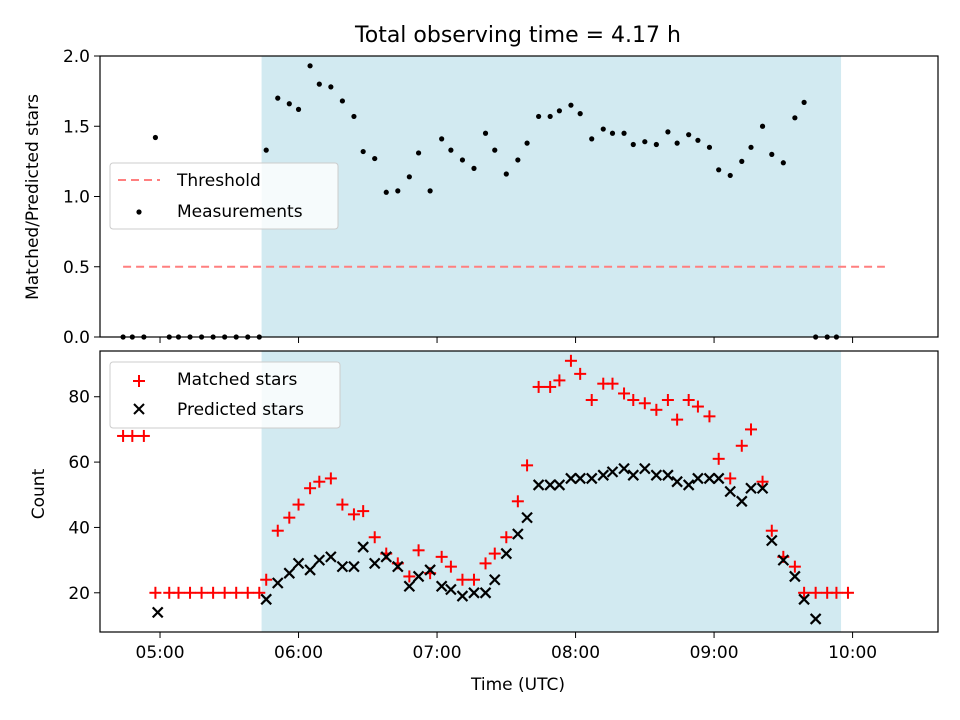 The image size is (960, 720). I want to click on x-tick-label: 05:00, so click(160, 653).